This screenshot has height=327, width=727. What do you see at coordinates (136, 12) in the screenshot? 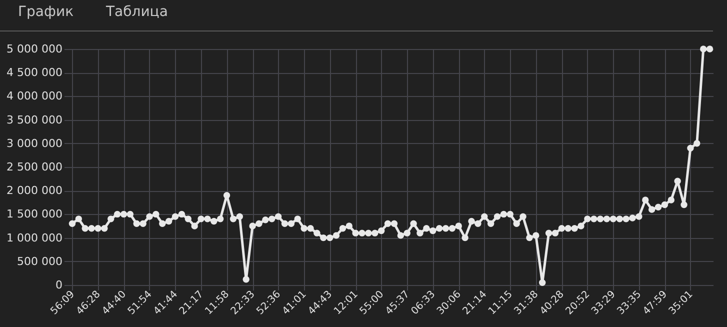
I see `text: Таблица` at bounding box center [136, 12].